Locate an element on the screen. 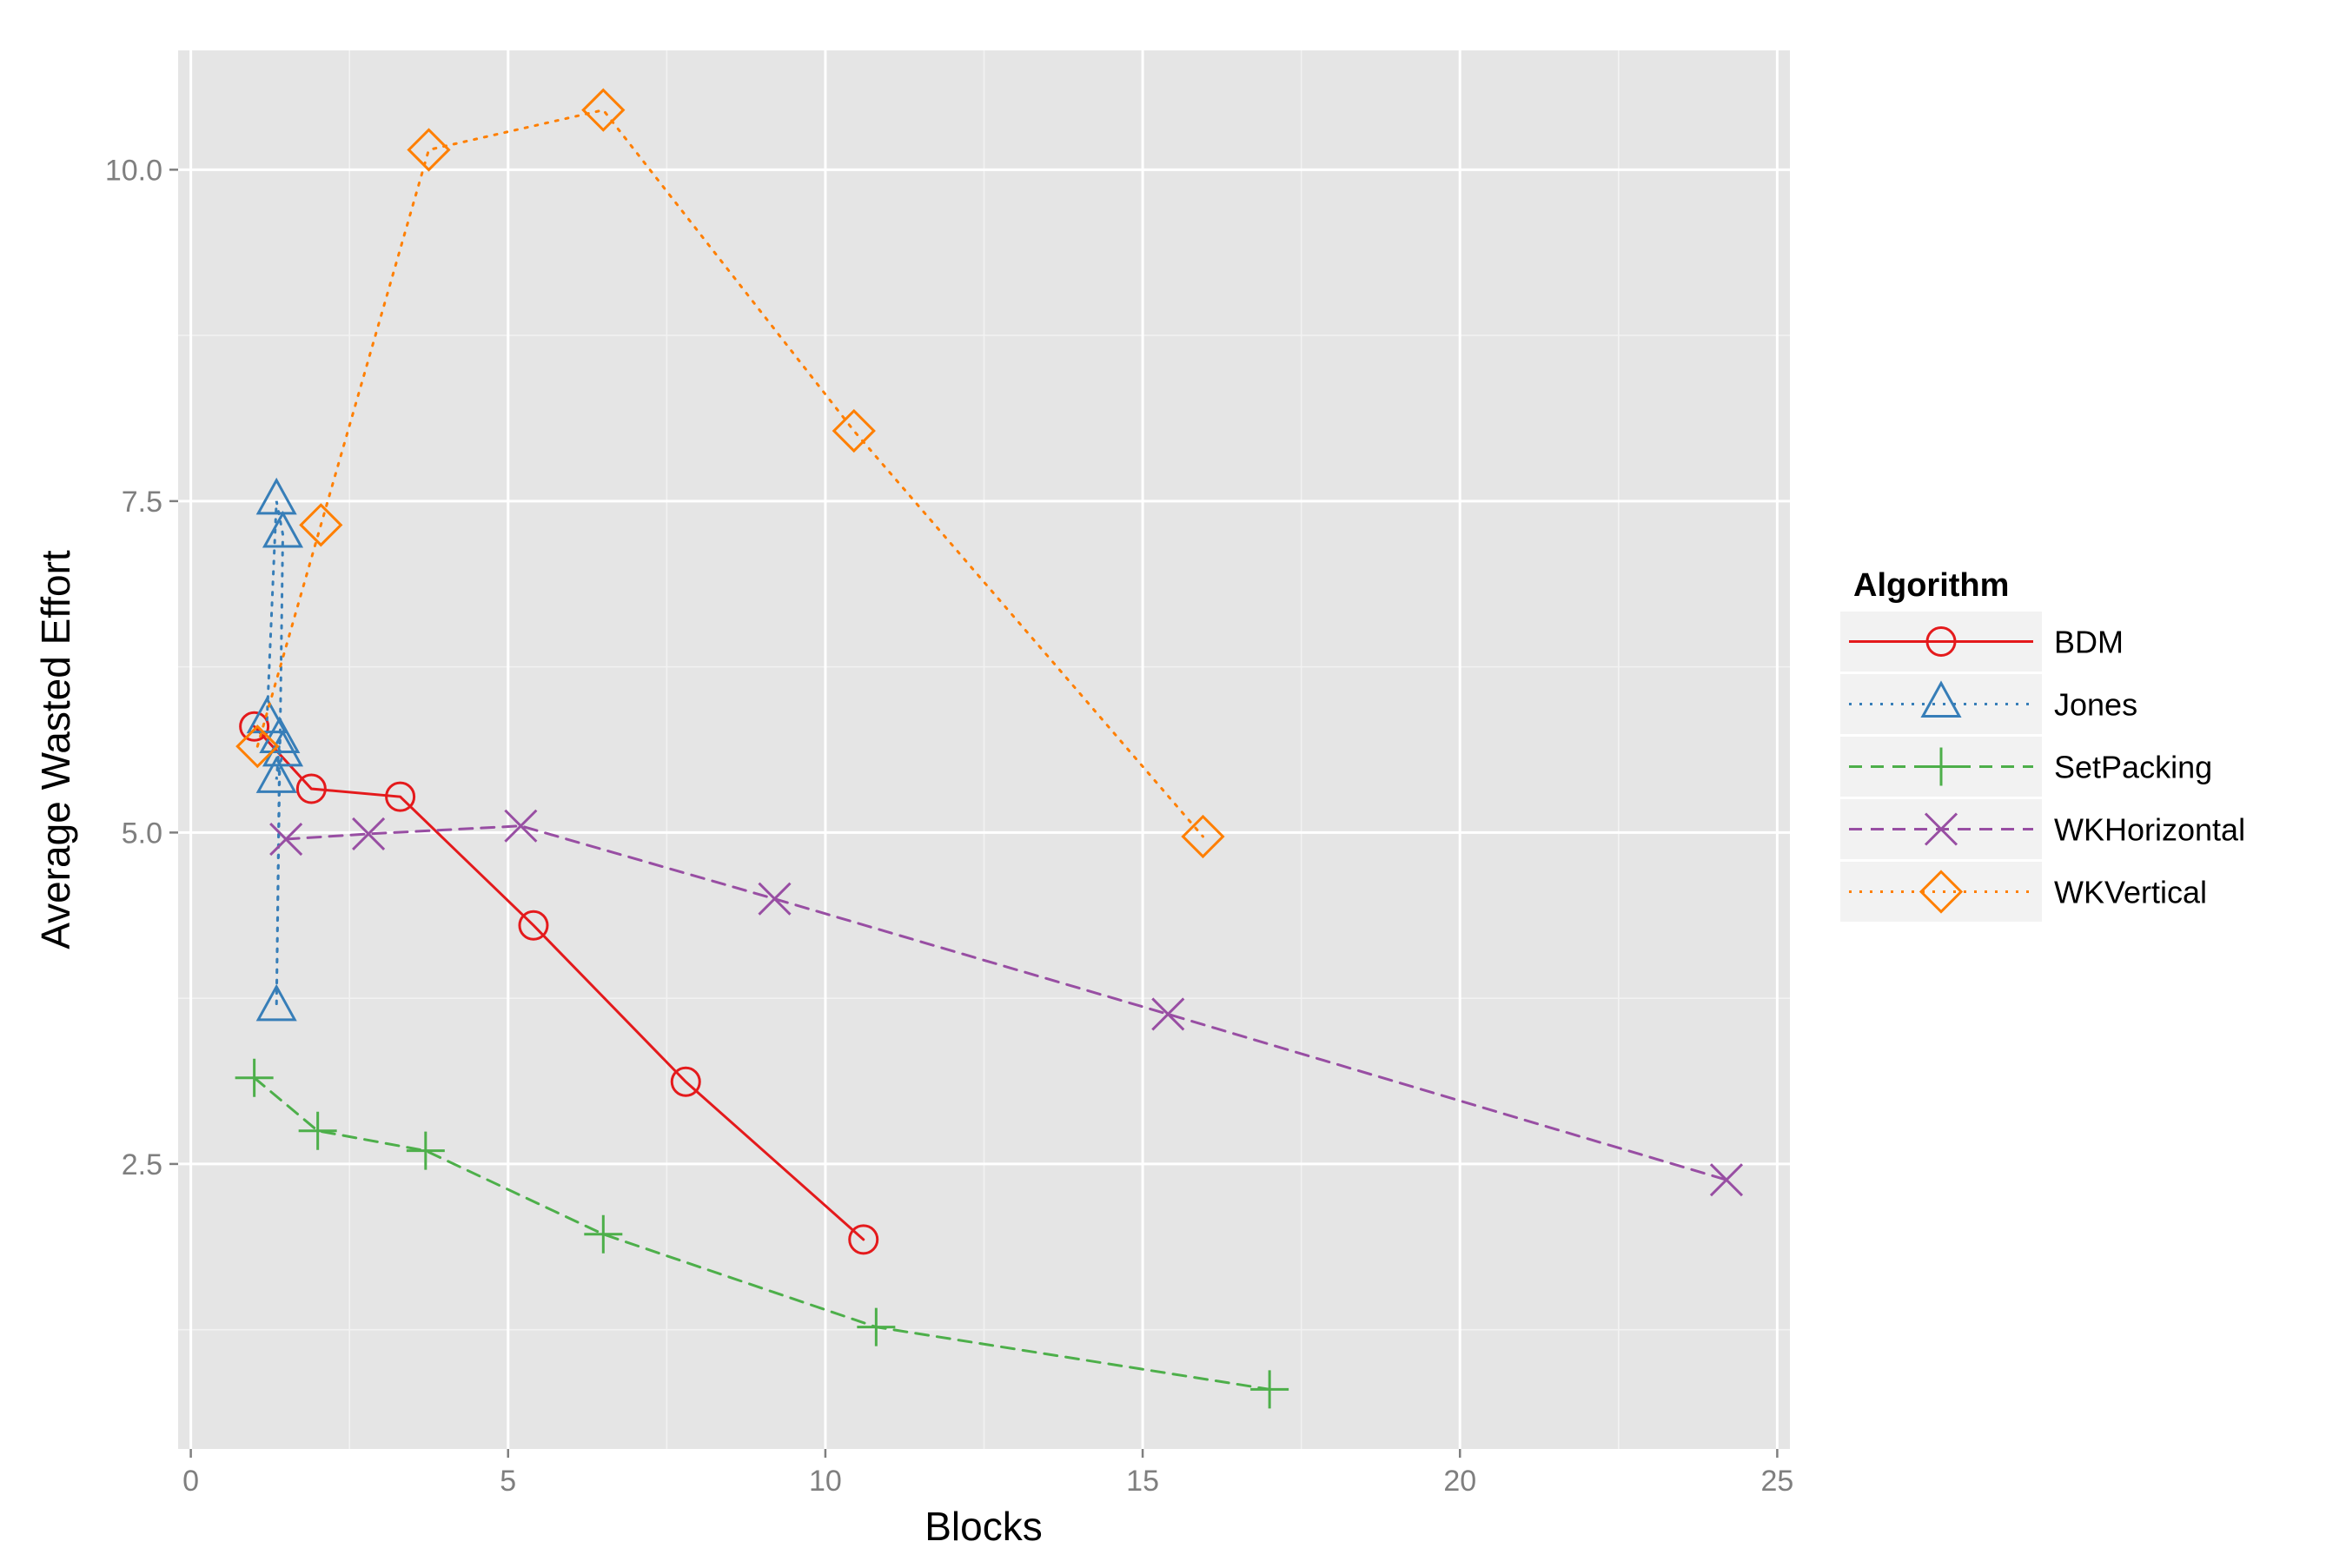  legend-label-wkvertical: WKVertical is located at coordinates (2130, 892).